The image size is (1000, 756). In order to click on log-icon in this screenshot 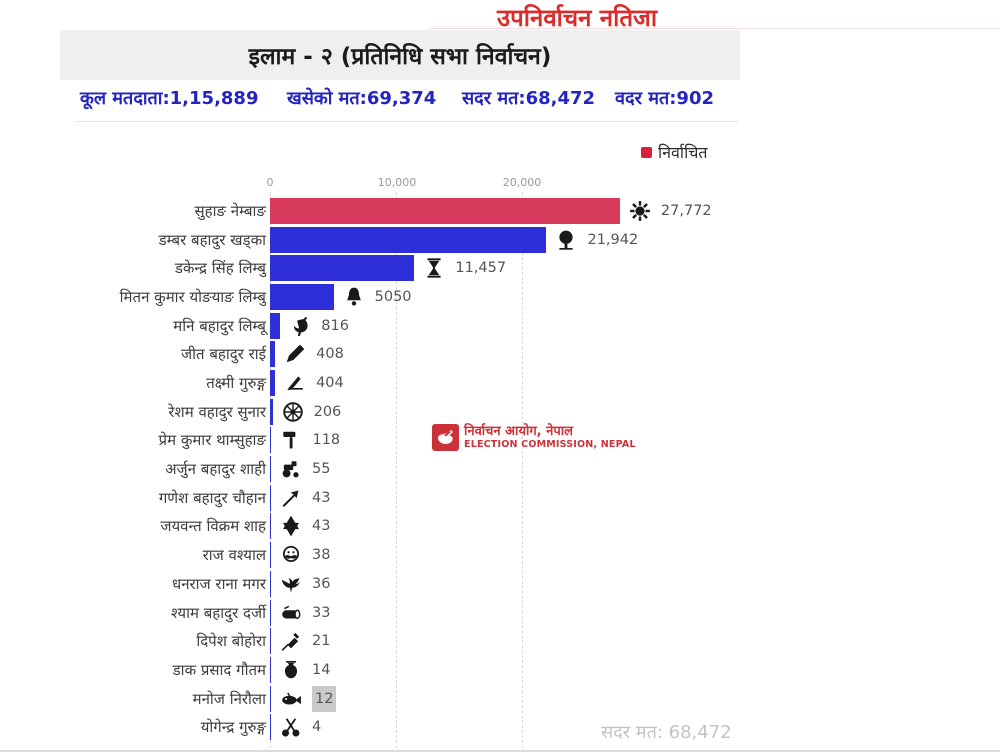, I will do `click(292, 613)`.